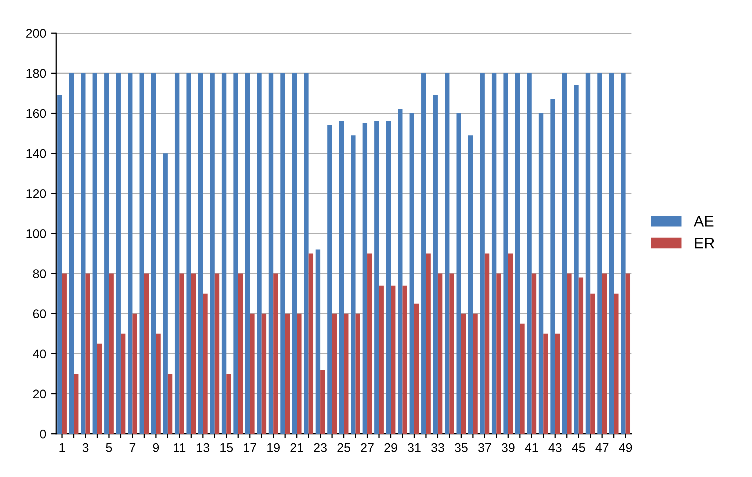  What do you see at coordinates (36, 153) in the screenshot?
I see `y-tick-label: 140` at bounding box center [36, 153].